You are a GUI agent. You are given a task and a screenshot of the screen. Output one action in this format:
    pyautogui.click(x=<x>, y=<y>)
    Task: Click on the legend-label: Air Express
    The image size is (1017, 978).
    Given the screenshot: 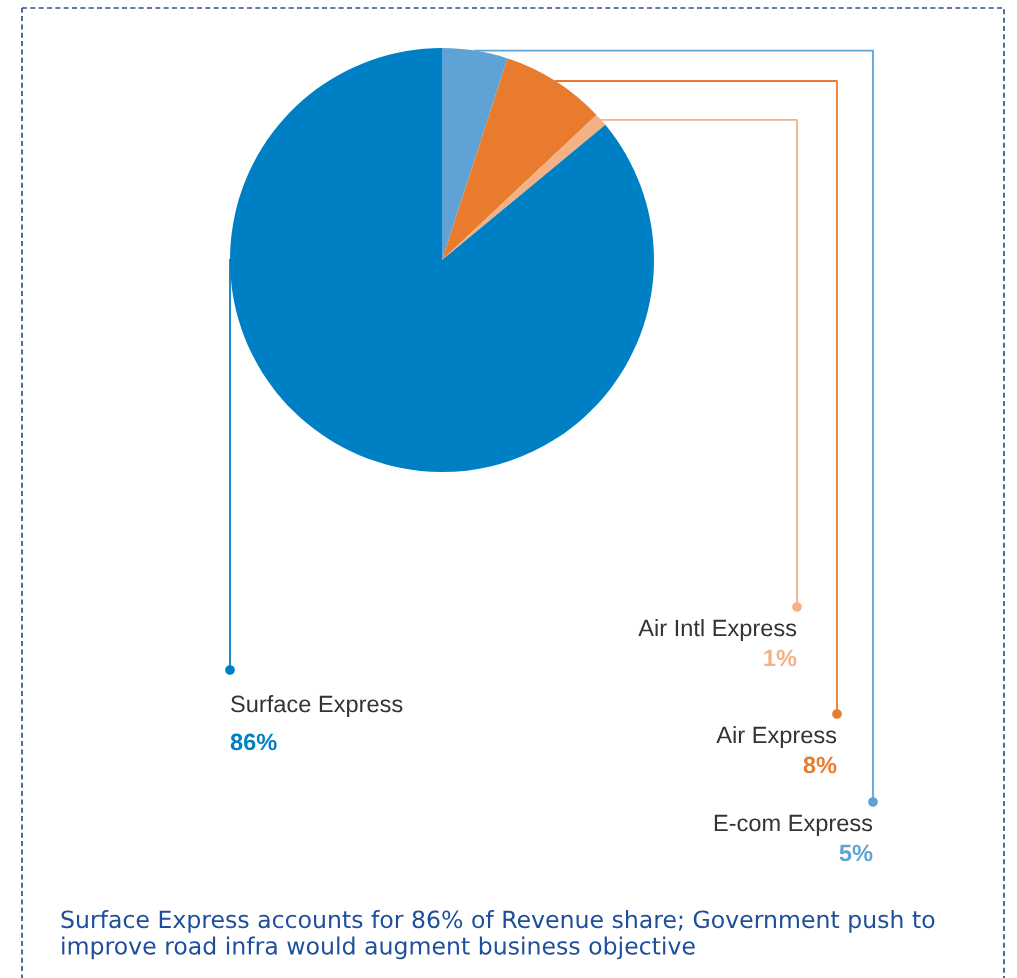 What is the action you would take?
    pyautogui.click(x=776, y=737)
    